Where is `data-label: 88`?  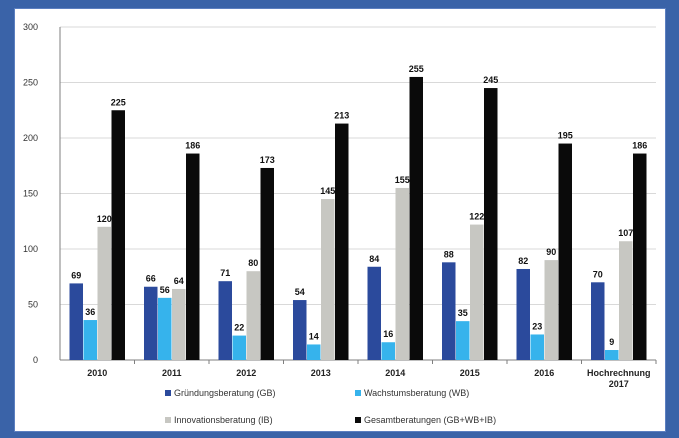 data-label: 88 is located at coordinates (449, 254).